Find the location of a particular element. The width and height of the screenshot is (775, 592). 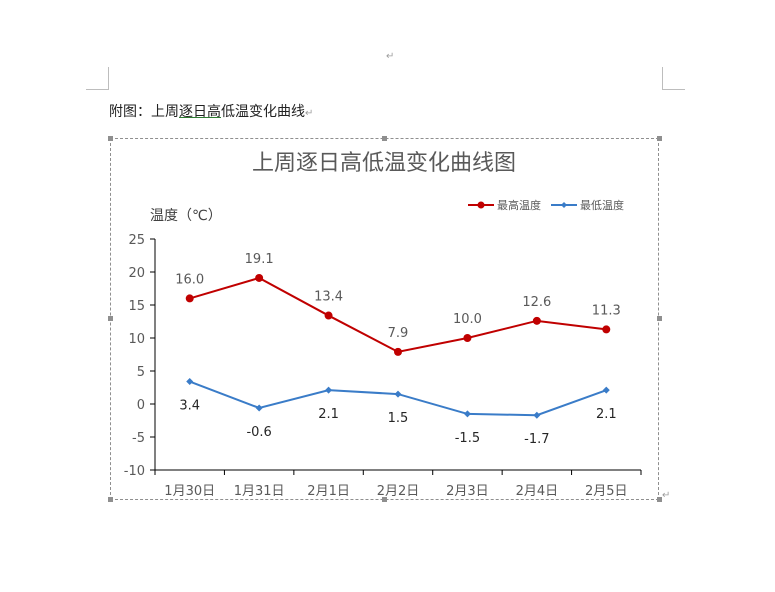

caption-prefix: 附图：上周 is located at coordinates (144, 112).